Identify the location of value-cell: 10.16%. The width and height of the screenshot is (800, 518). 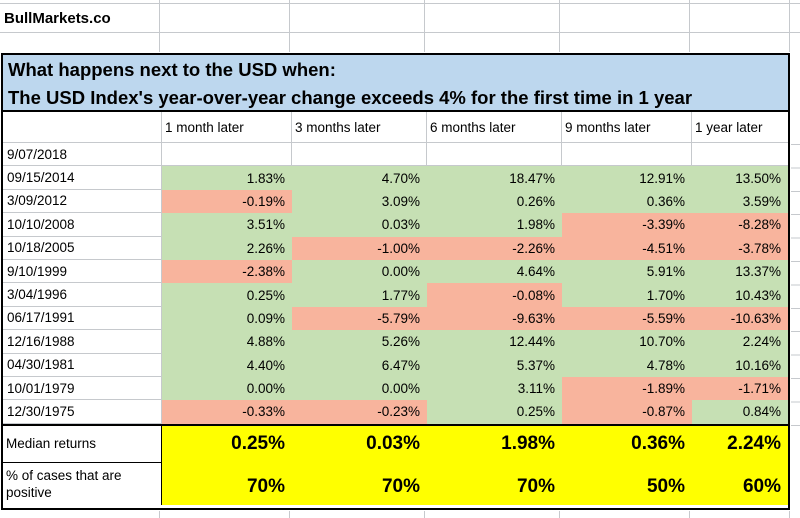
(740, 365).